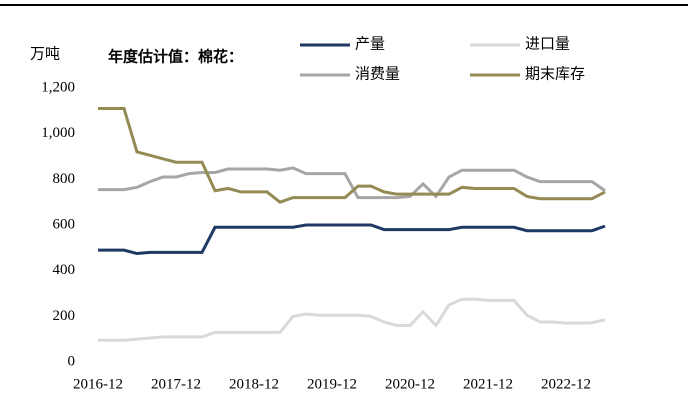 The image size is (688, 416). I want to click on y-axis-unit: 万吨, so click(45, 53).